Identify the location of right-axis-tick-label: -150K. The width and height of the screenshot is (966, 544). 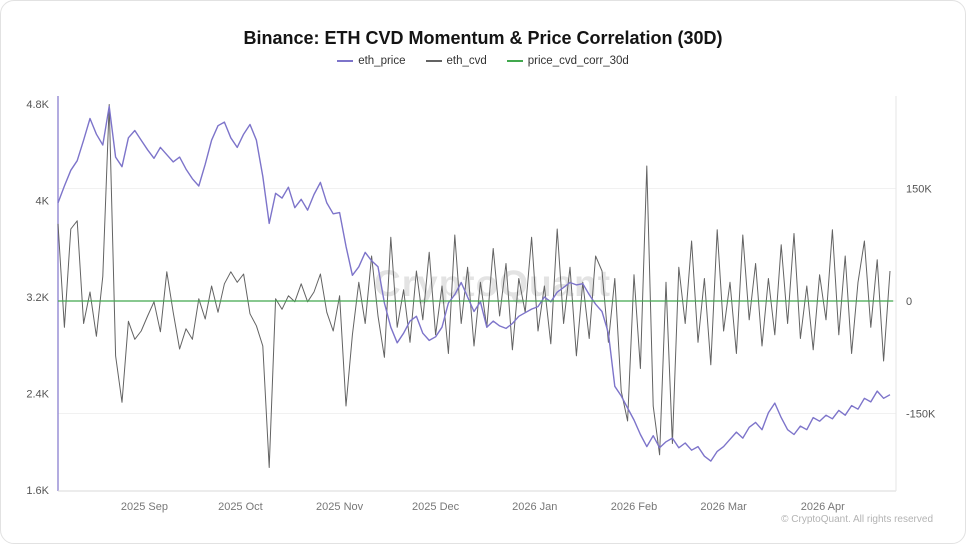
(921, 415).